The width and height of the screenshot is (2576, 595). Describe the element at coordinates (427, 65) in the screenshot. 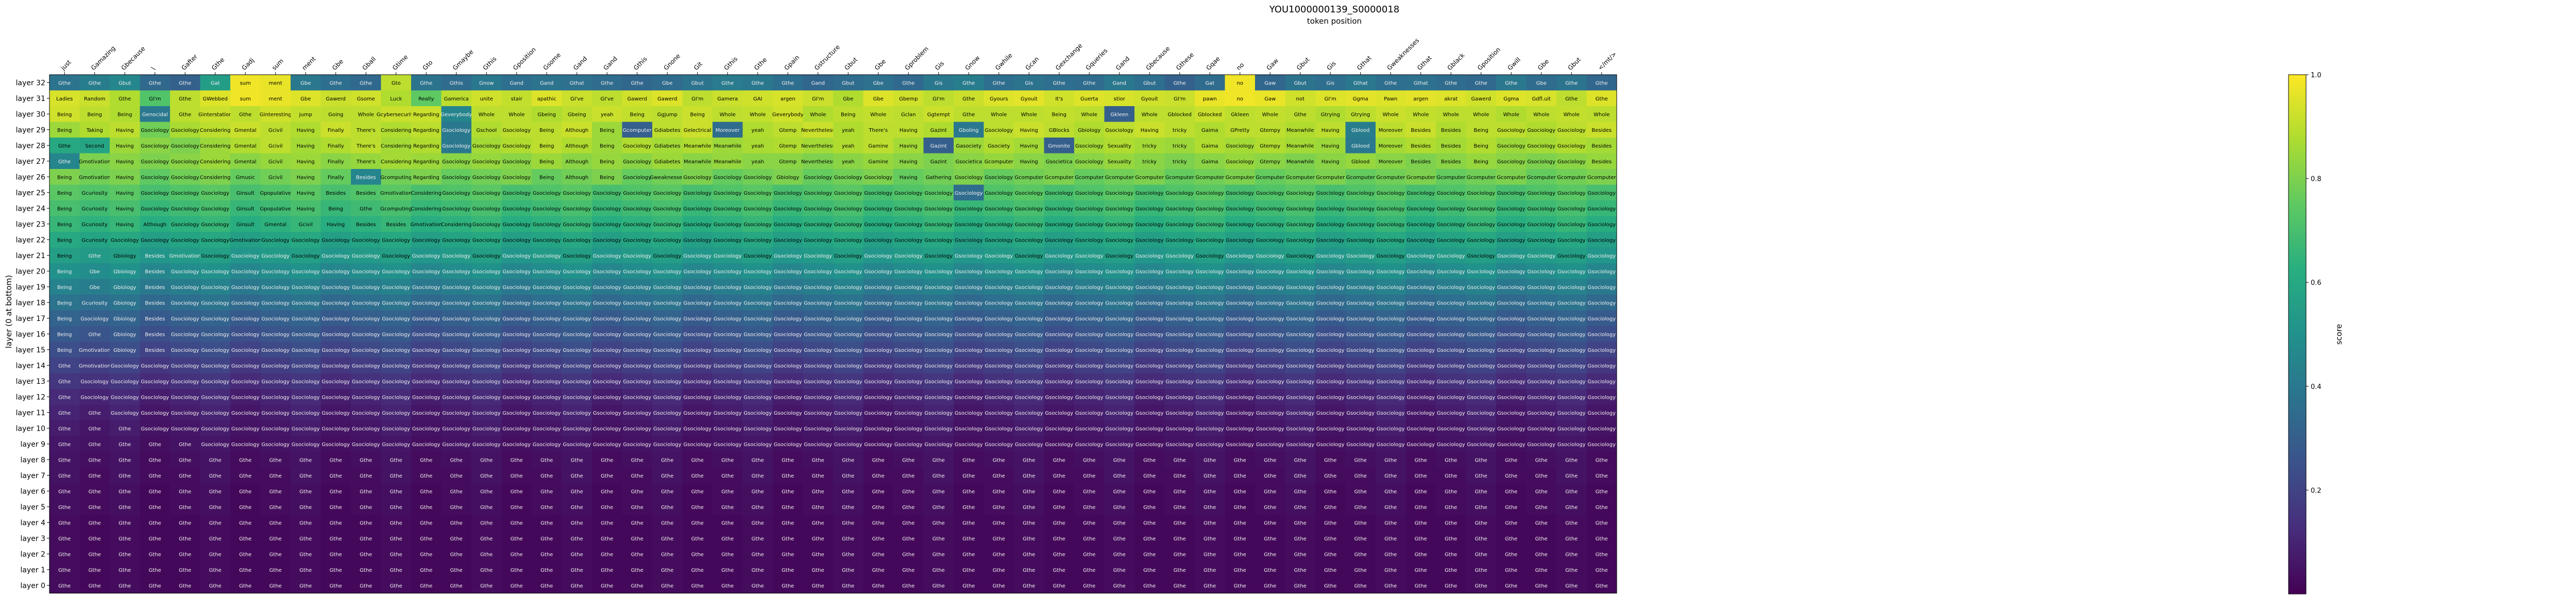

I see `x-tick-label: Gto` at that location.